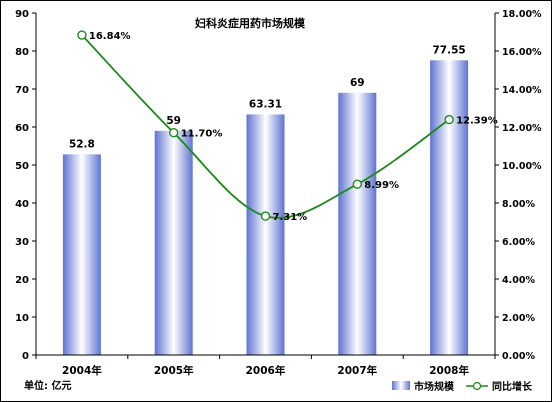 Image resolution: width=552 pixels, height=402 pixels. I want to click on right-tick-label-2: 4.00%, so click(518, 280).